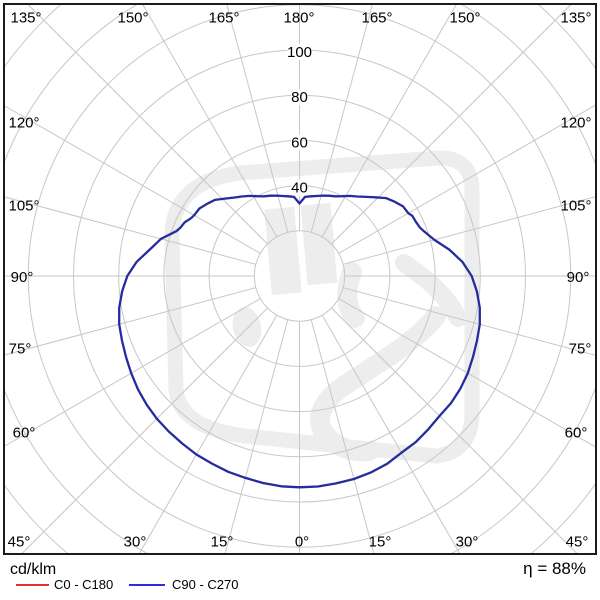 The height and width of the screenshot is (600, 600). I want to click on svg-text: C90 - C270, so click(205, 584).